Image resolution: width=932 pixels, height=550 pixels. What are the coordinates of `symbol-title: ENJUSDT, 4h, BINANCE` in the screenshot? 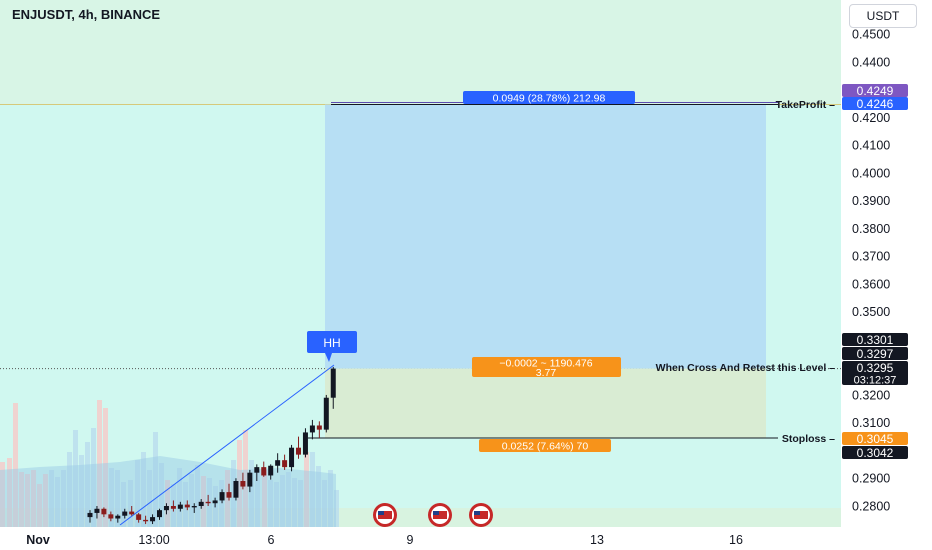 It's located at (86, 14).